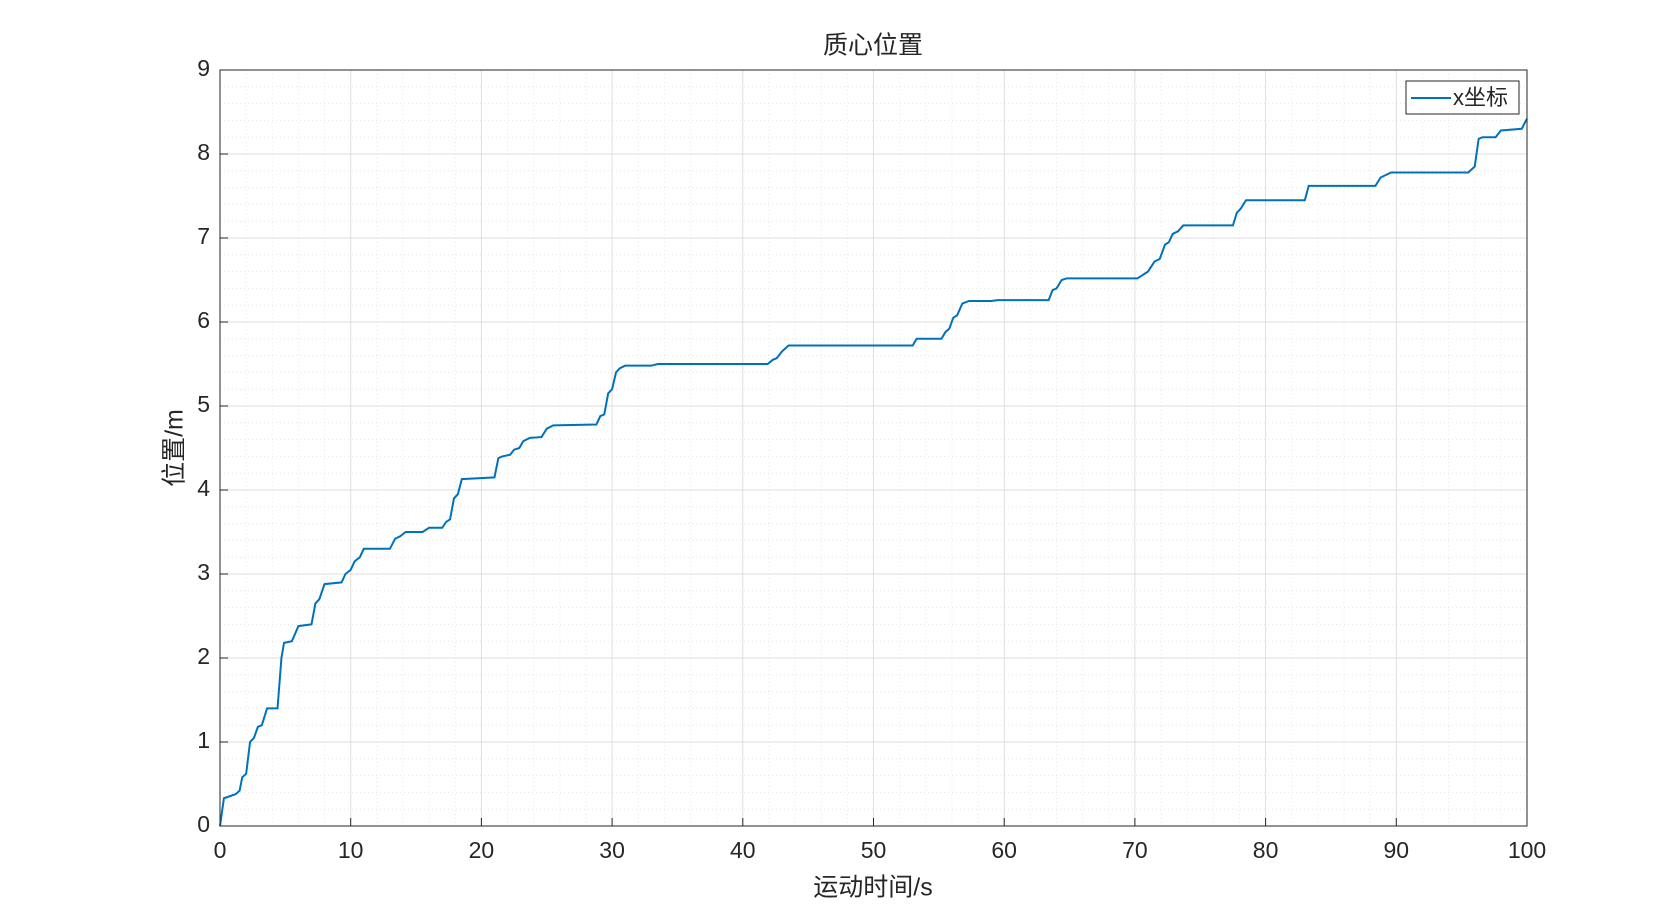 The width and height of the screenshot is (1680, 924). I want to click on x-tick-label: 90, so click(1397, 850).